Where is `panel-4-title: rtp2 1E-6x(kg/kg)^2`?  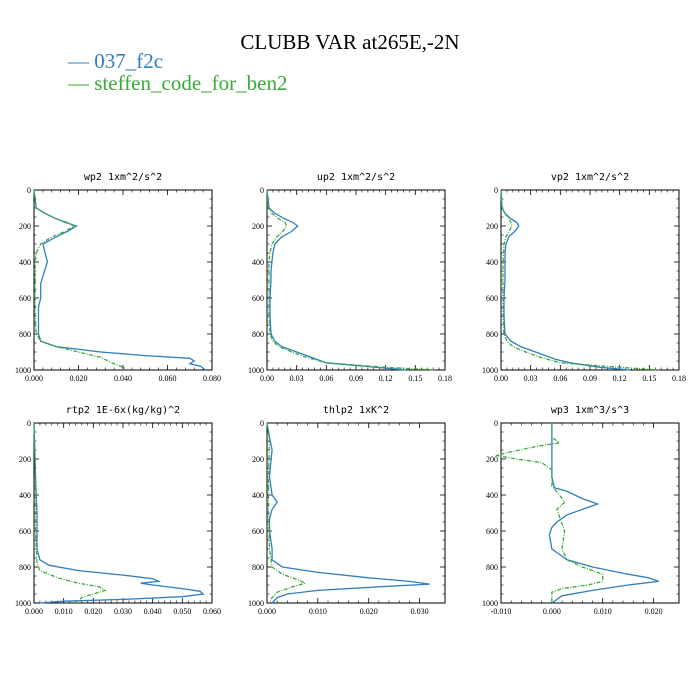
panel-4-title: rtp2 1E-6x(kg/kg)^2 is located at coordinates (123, 410).